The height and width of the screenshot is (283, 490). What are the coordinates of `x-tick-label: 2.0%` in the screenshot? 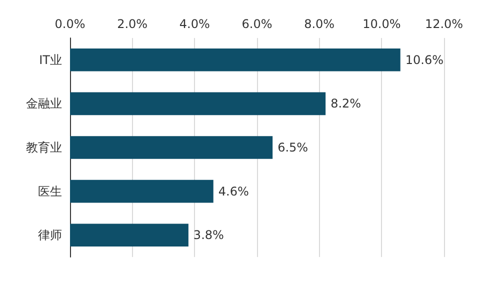 It's located at (132, 24).